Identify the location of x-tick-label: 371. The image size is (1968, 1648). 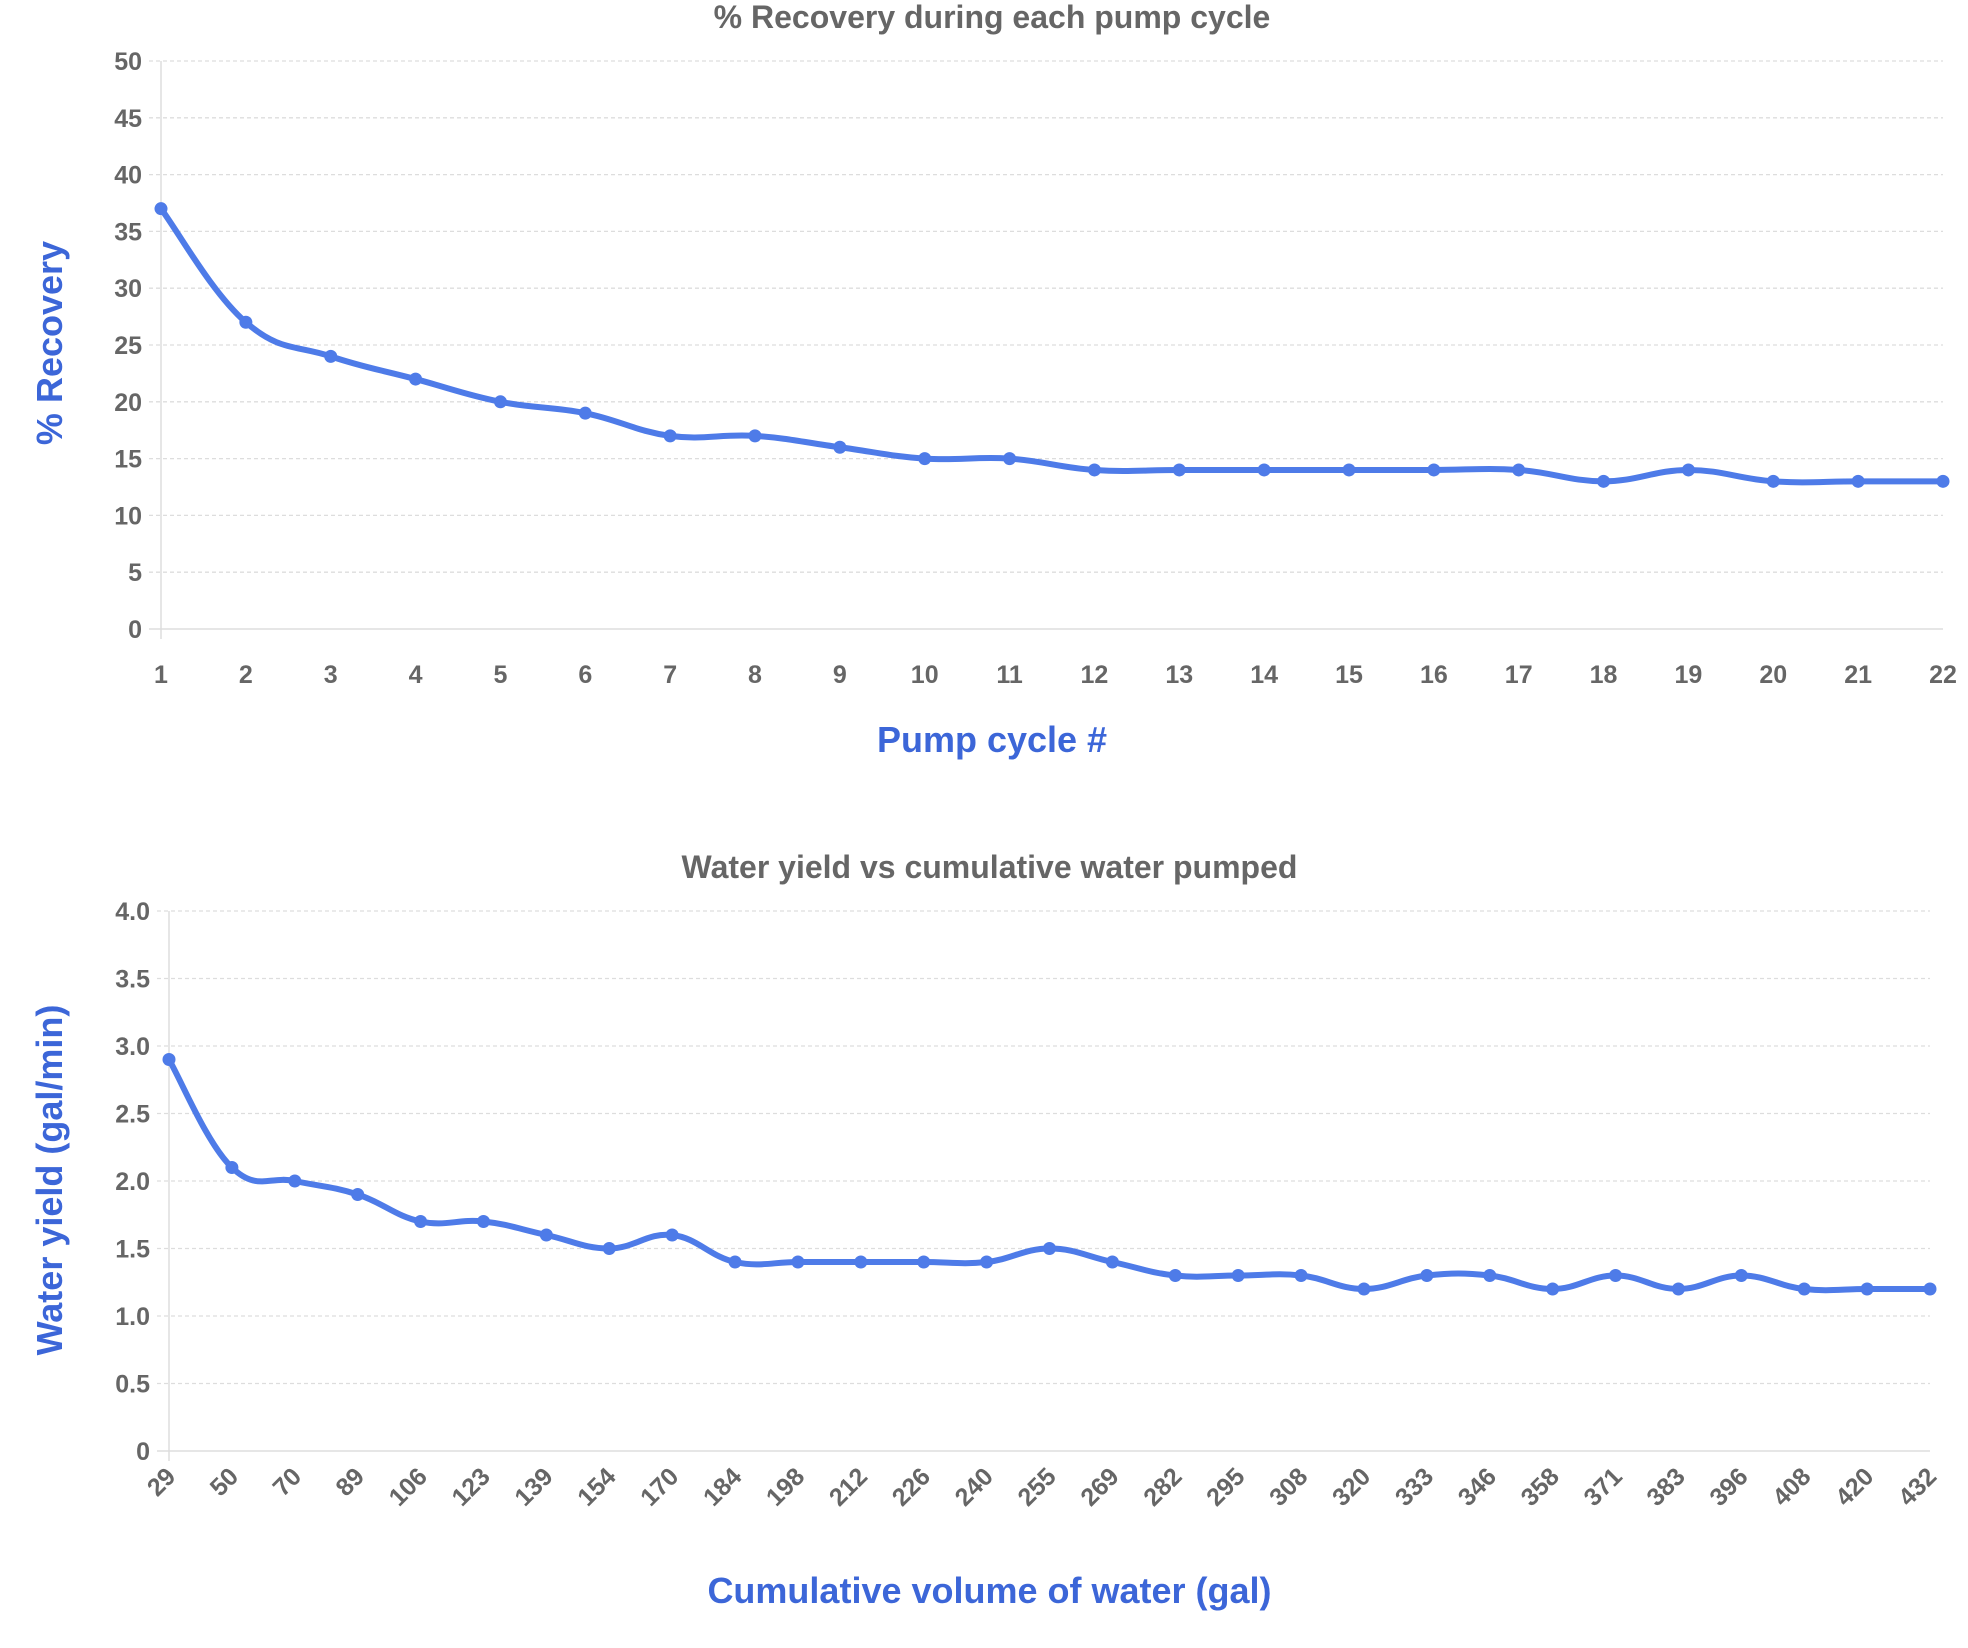
(1602, 1486).